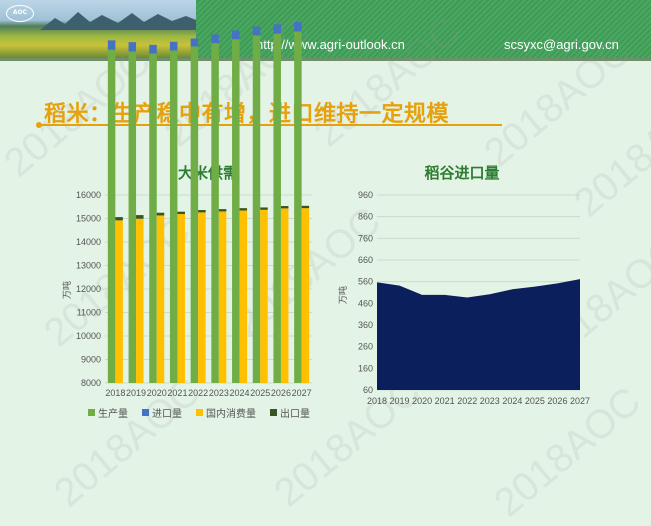 The image size is (651, 526). Describe the element at coordinates (295, 413) in the screenshot. I see `legend-label: 出口量` at that location.